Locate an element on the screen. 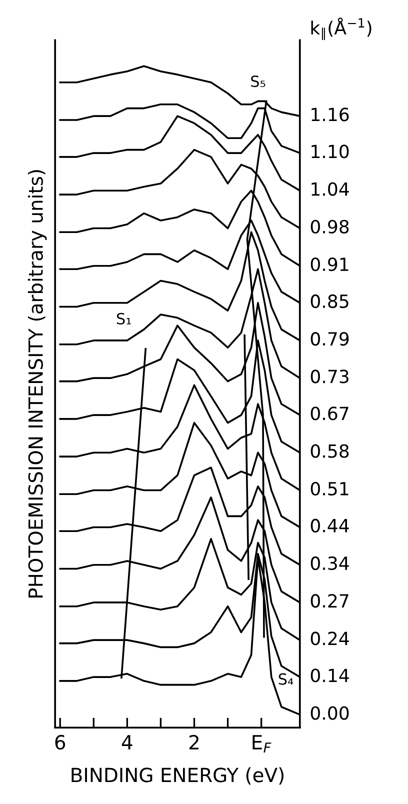 This screenshot has height=804, width=408. x-tick-label: 2 is located at coordinates (193, 742).